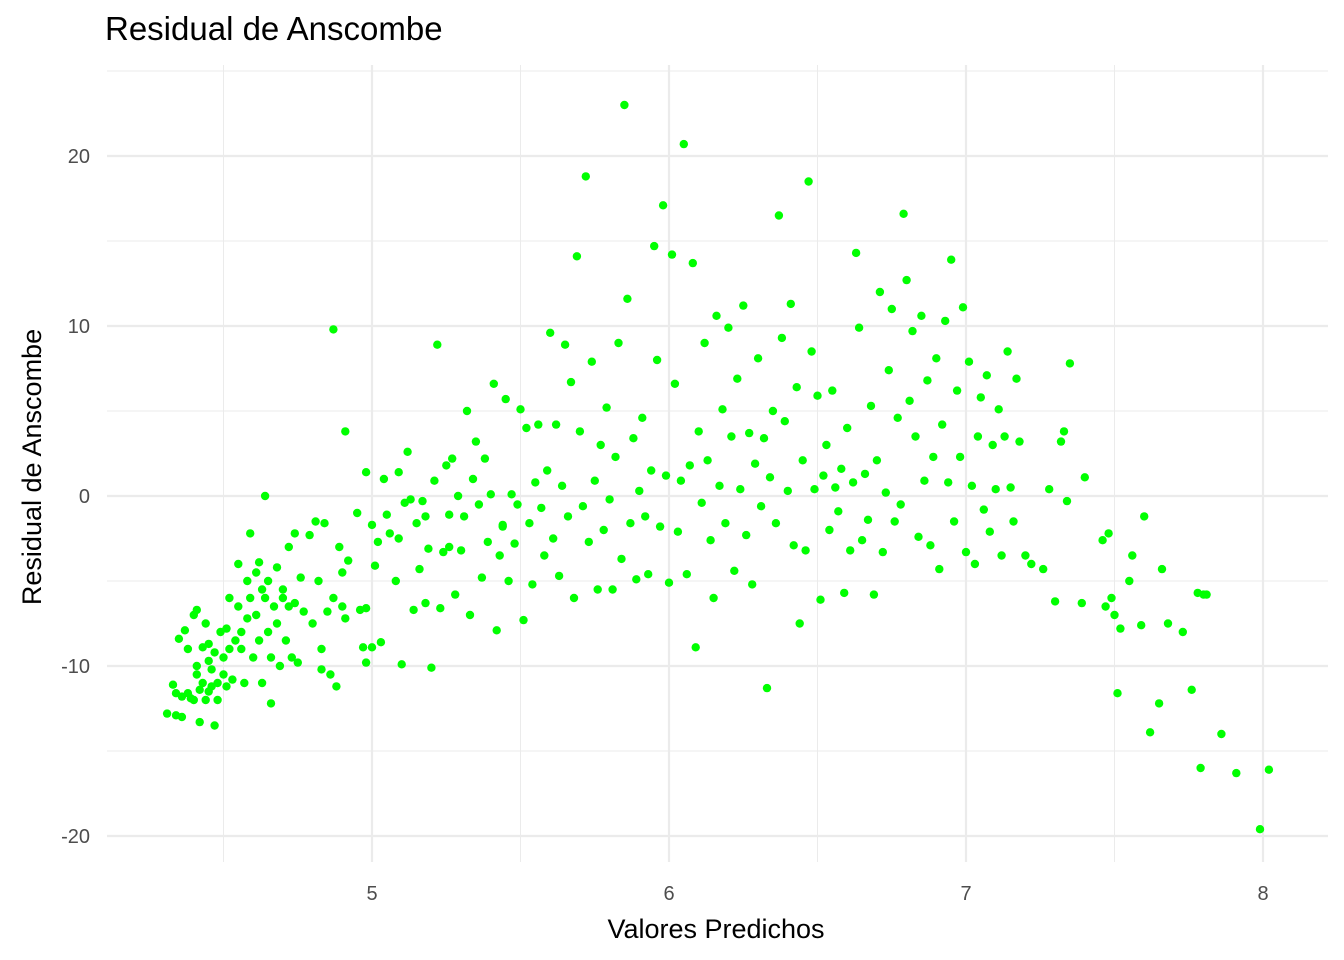  What do you see at coordinates (668, 894) in the screenshot?
I see `x-tick-label: 6` at bounding box center [668, 894].